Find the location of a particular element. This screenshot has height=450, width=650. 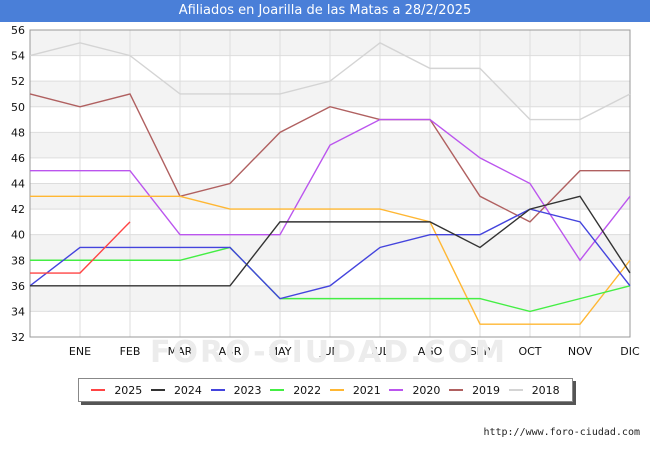

y-tick-label: 34 is located at coordinates (18, 311).